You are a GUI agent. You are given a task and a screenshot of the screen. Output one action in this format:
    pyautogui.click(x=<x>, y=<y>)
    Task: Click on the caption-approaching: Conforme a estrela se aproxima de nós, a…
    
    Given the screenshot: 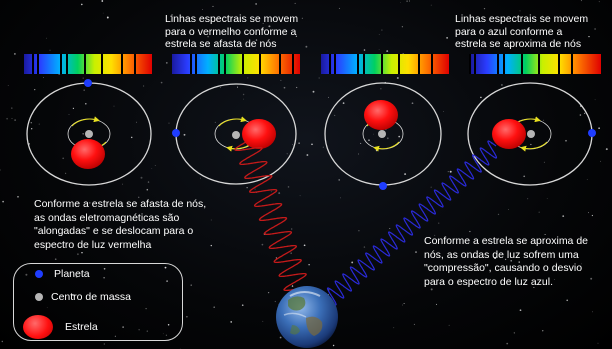 What is the action you would take?
    pyautogui.click(x=517, y=262)
    